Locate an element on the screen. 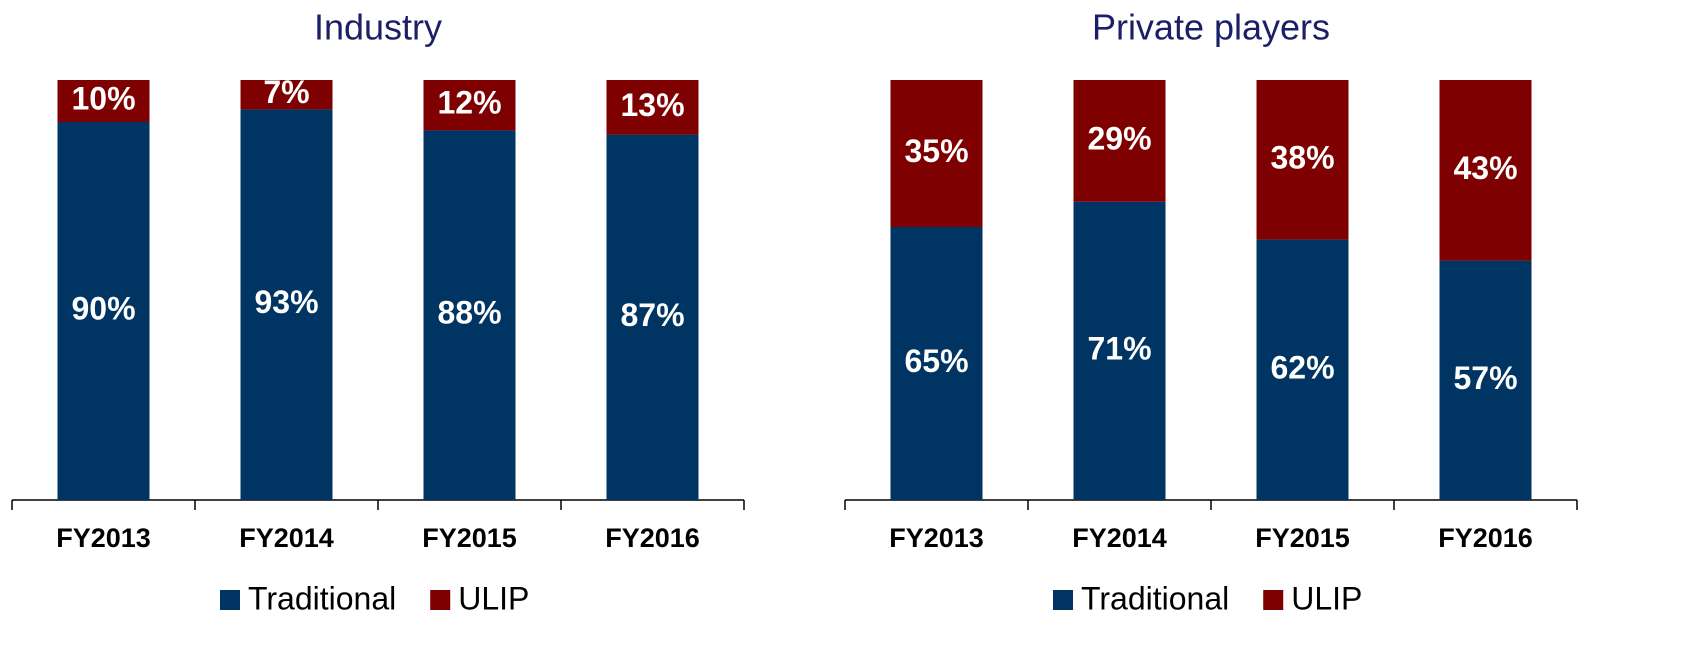 The height and width of the screenshot is (659, 1688). data-label: 93% is located at coordinates (286, 302).